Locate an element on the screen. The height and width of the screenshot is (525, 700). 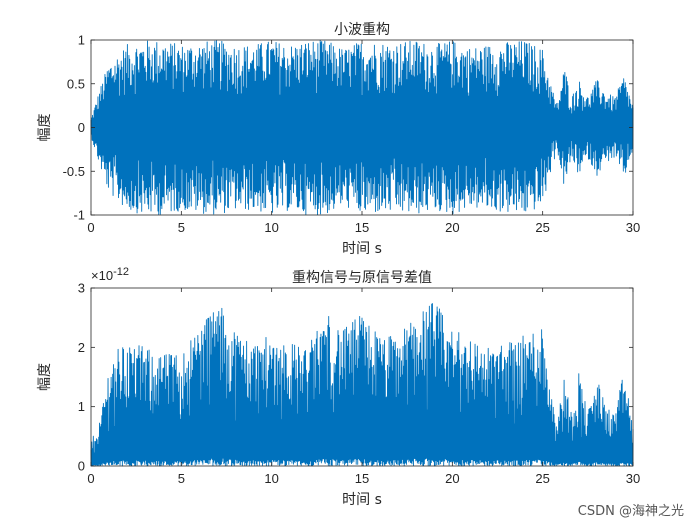
y-exponent-power: -12 is located at coordinates (121, 272).